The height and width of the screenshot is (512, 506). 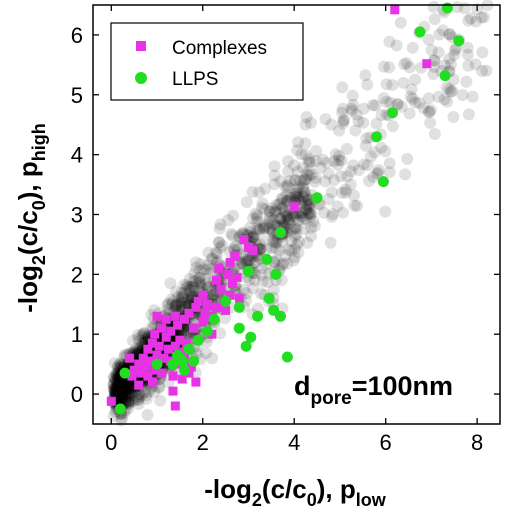 What do you see at coordinates (77, 334) in the screenshot?
I see `y-tick-label: 1` at bounding box center [77, 334].